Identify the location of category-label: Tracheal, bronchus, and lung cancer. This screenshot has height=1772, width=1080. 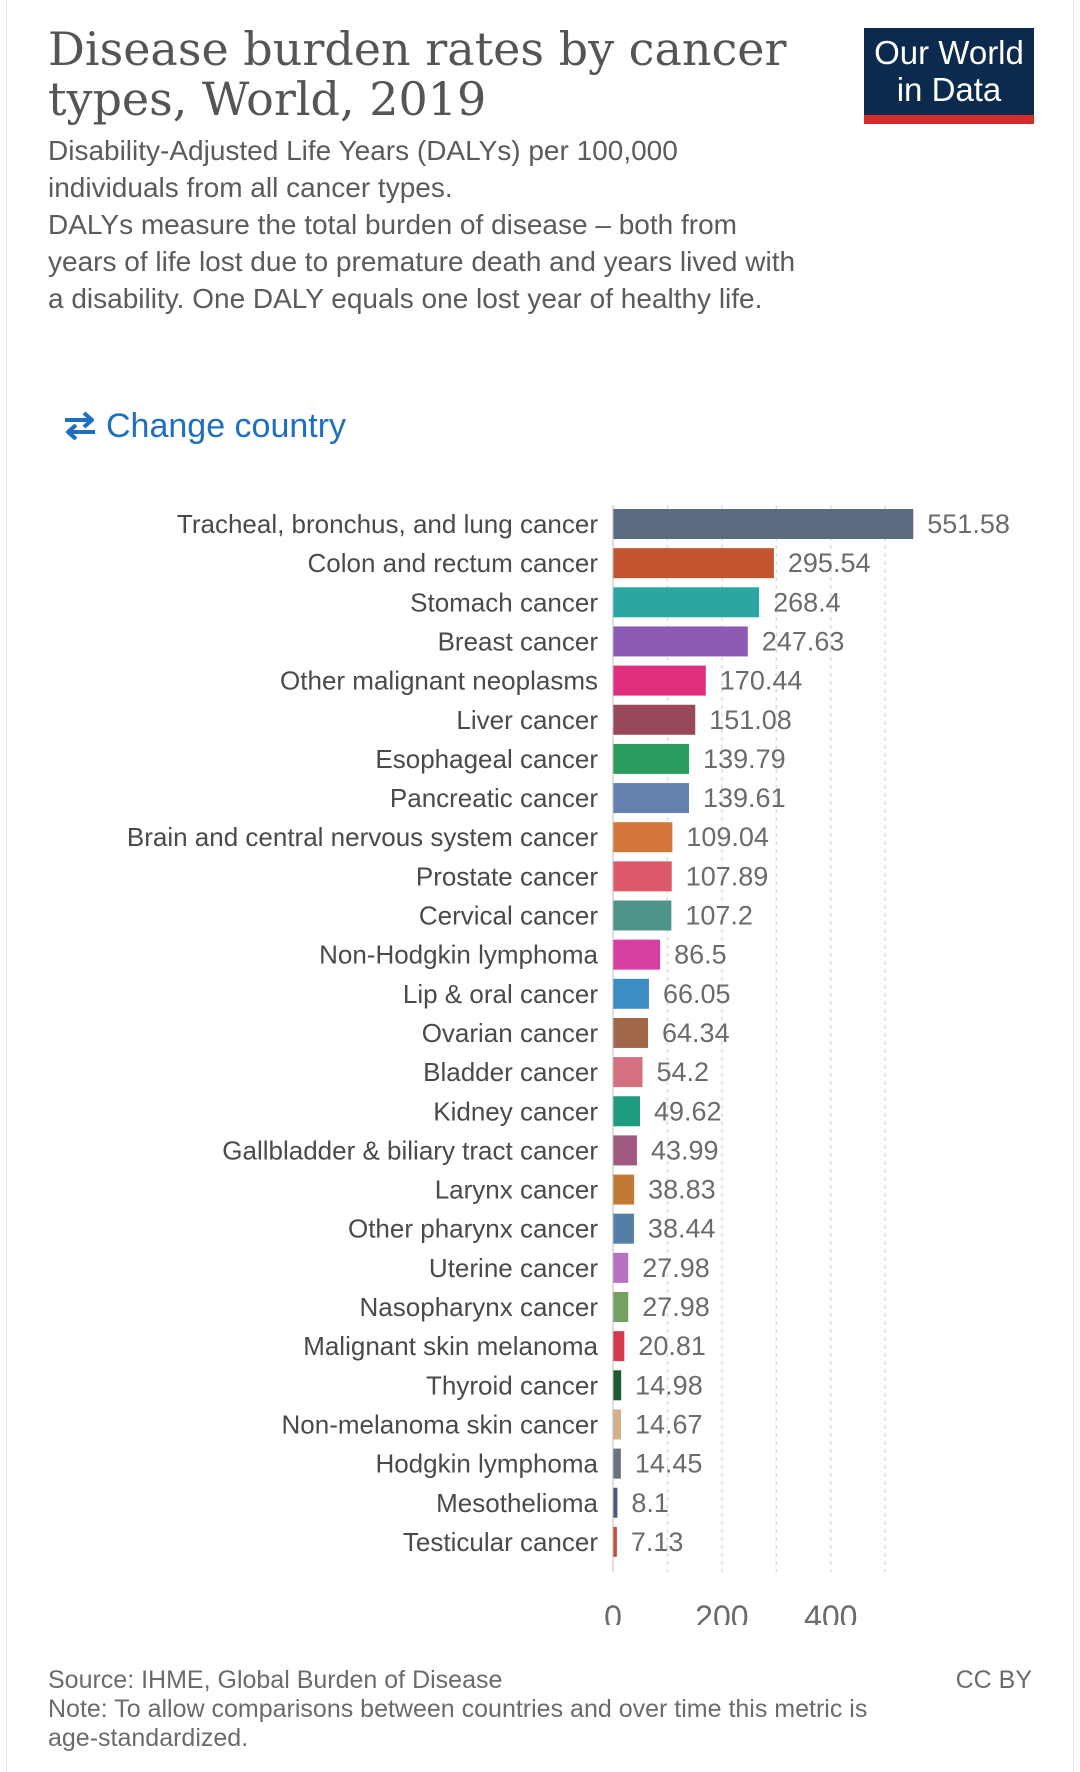
(387, 524).